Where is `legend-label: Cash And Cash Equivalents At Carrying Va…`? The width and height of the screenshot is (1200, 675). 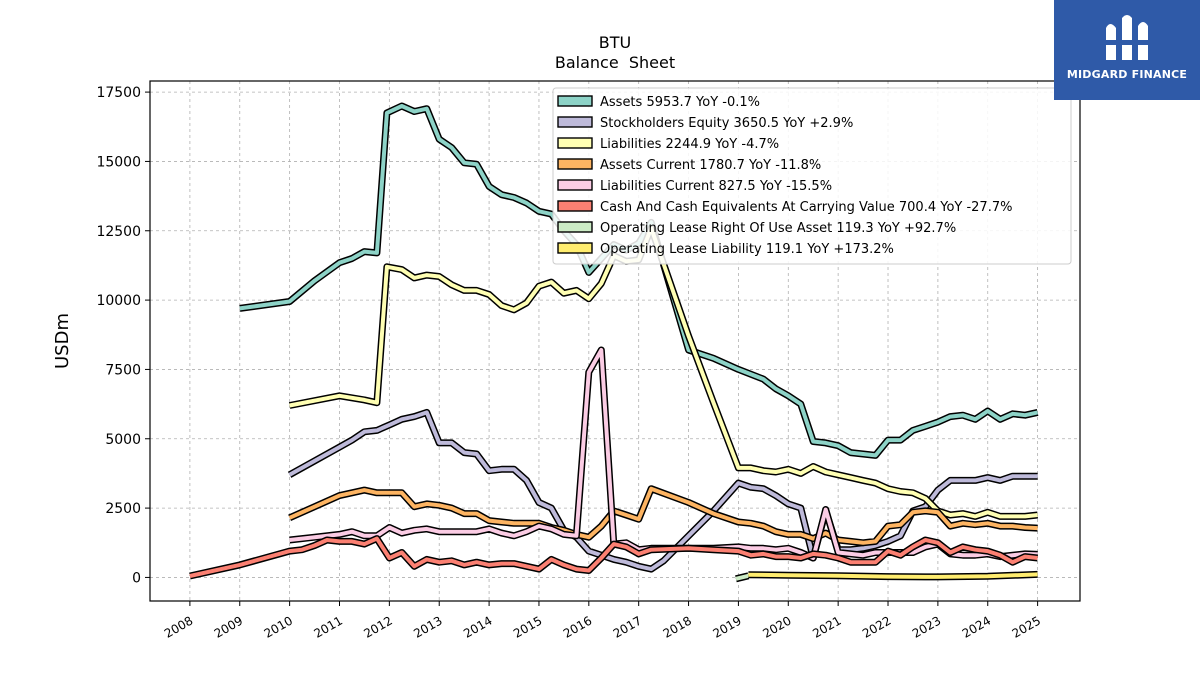 legend-label: Cash And Cash Equivalents At Carrying Va… is located at coordinates (806, 207).